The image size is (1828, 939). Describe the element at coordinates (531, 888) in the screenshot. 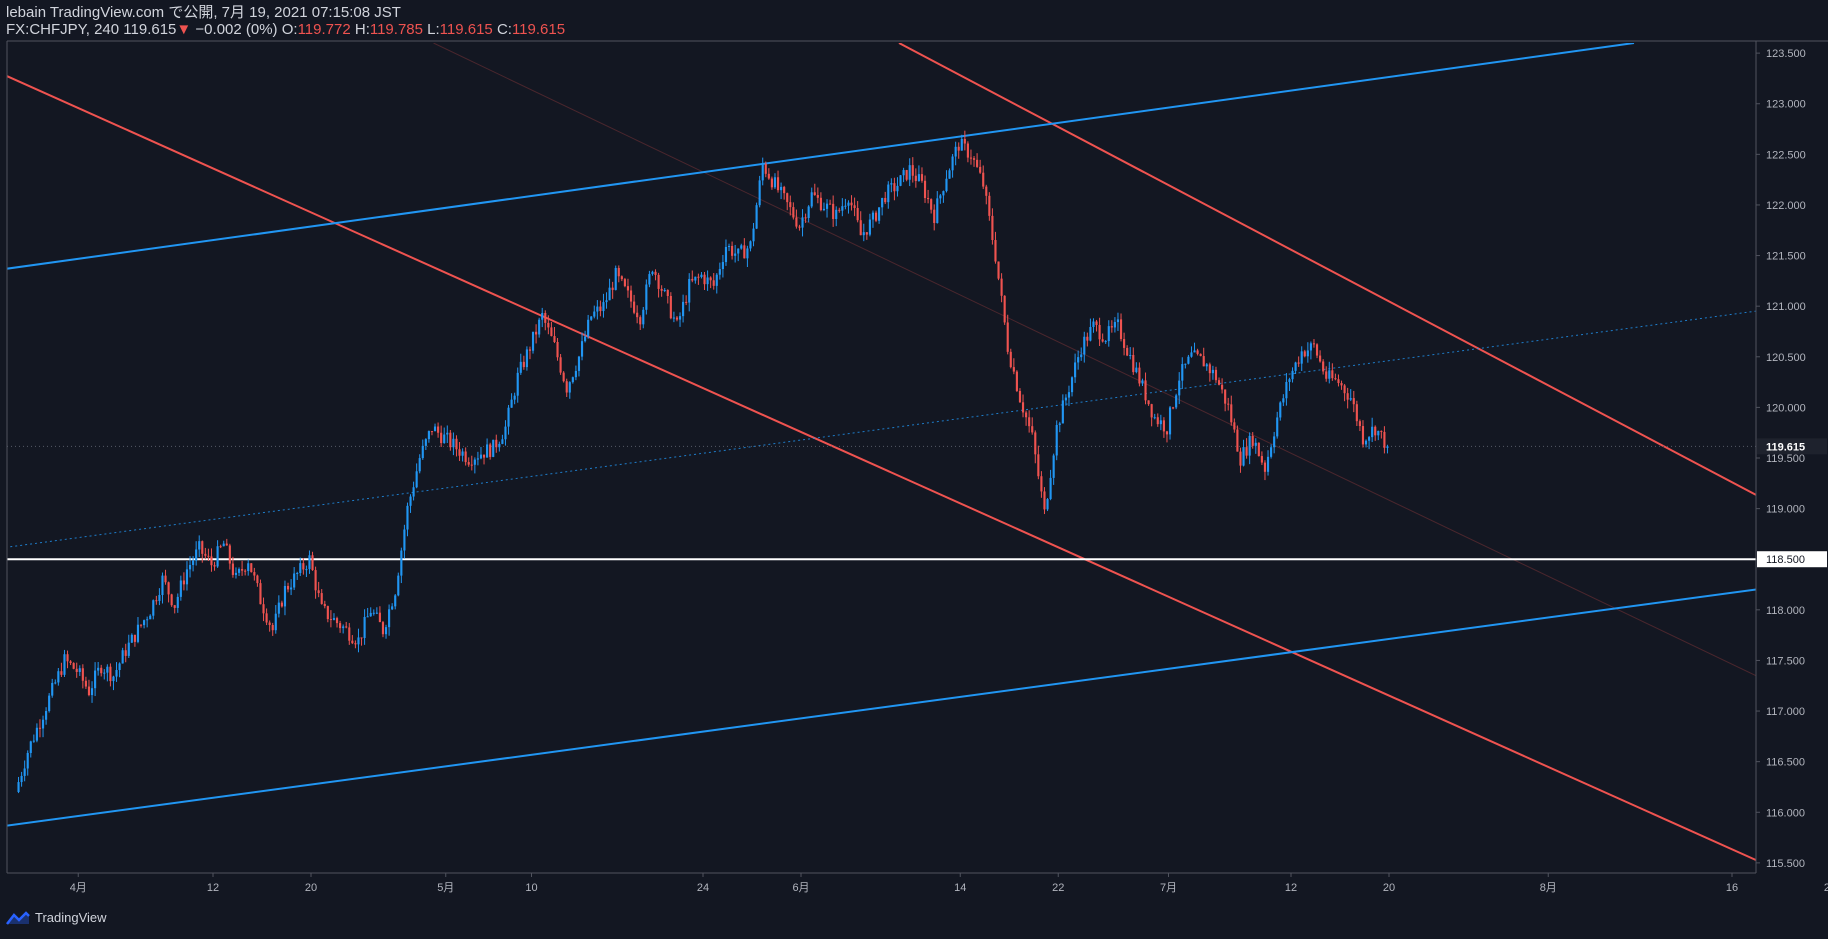

I see `x-tick-label: 10` at that location.